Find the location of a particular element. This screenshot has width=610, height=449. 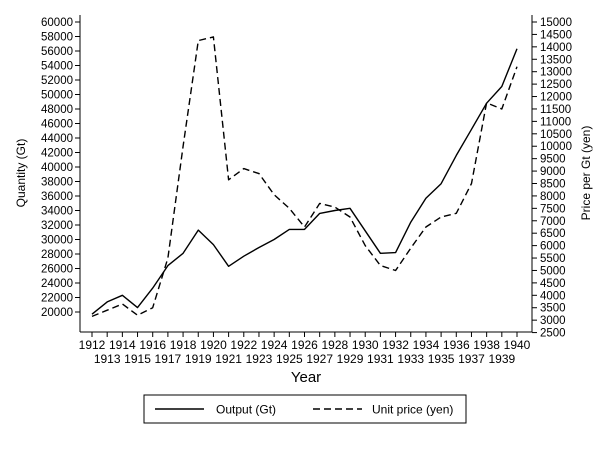

x-tick-label: 1914 is located at coordinates (122, 345).